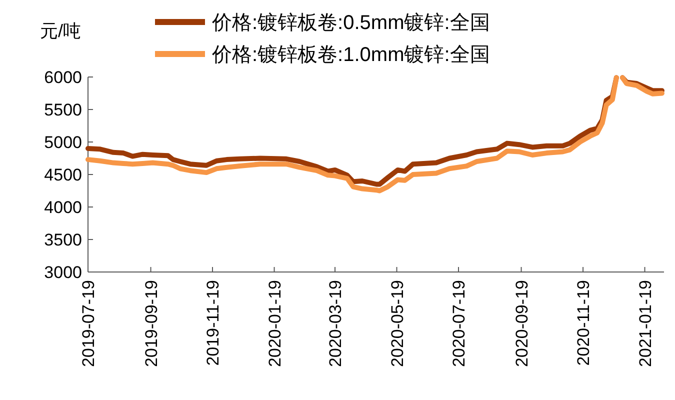  Describe the element at coordinates (151, 323) in the screenshot. I see `x-tick-label: 2019-09-19` at that location.